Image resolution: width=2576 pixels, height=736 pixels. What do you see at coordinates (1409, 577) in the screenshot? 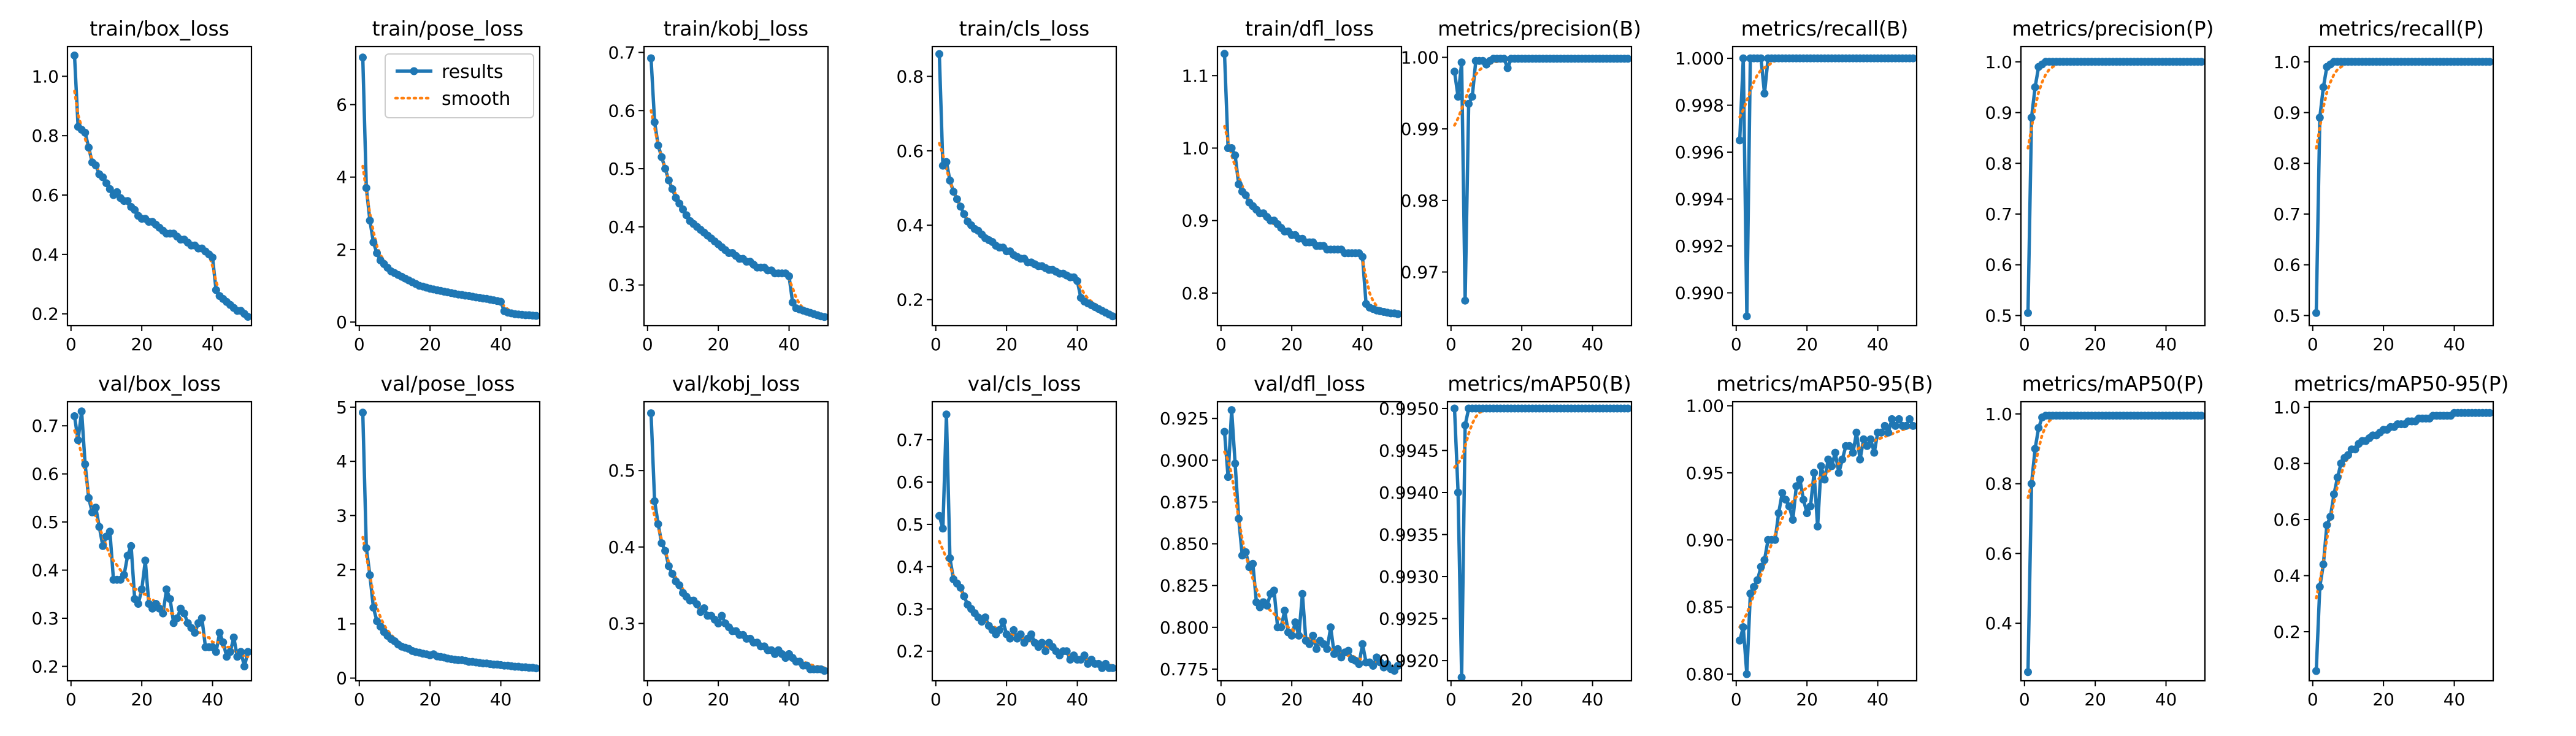
I see `y-tick-label: 0.9930` at bounding box center [1409, 577].